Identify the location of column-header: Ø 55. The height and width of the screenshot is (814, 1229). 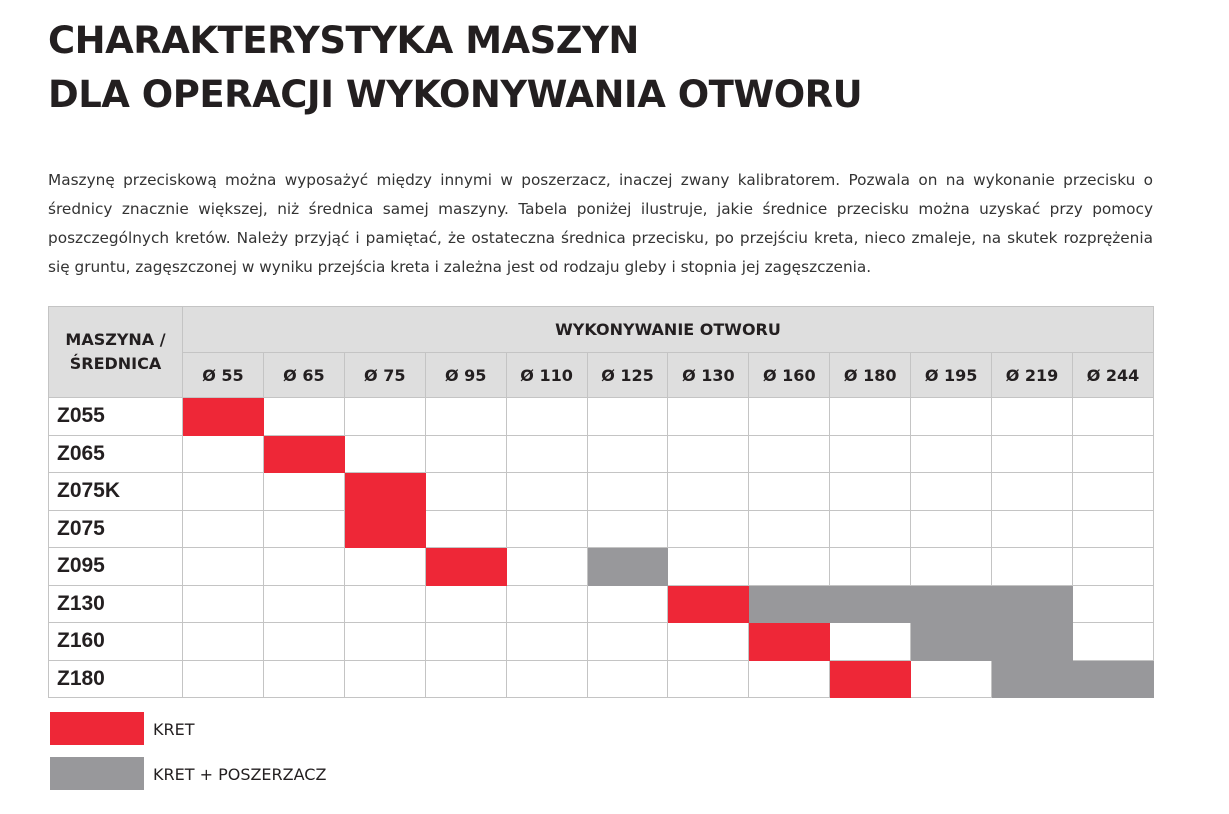
(223, 375).